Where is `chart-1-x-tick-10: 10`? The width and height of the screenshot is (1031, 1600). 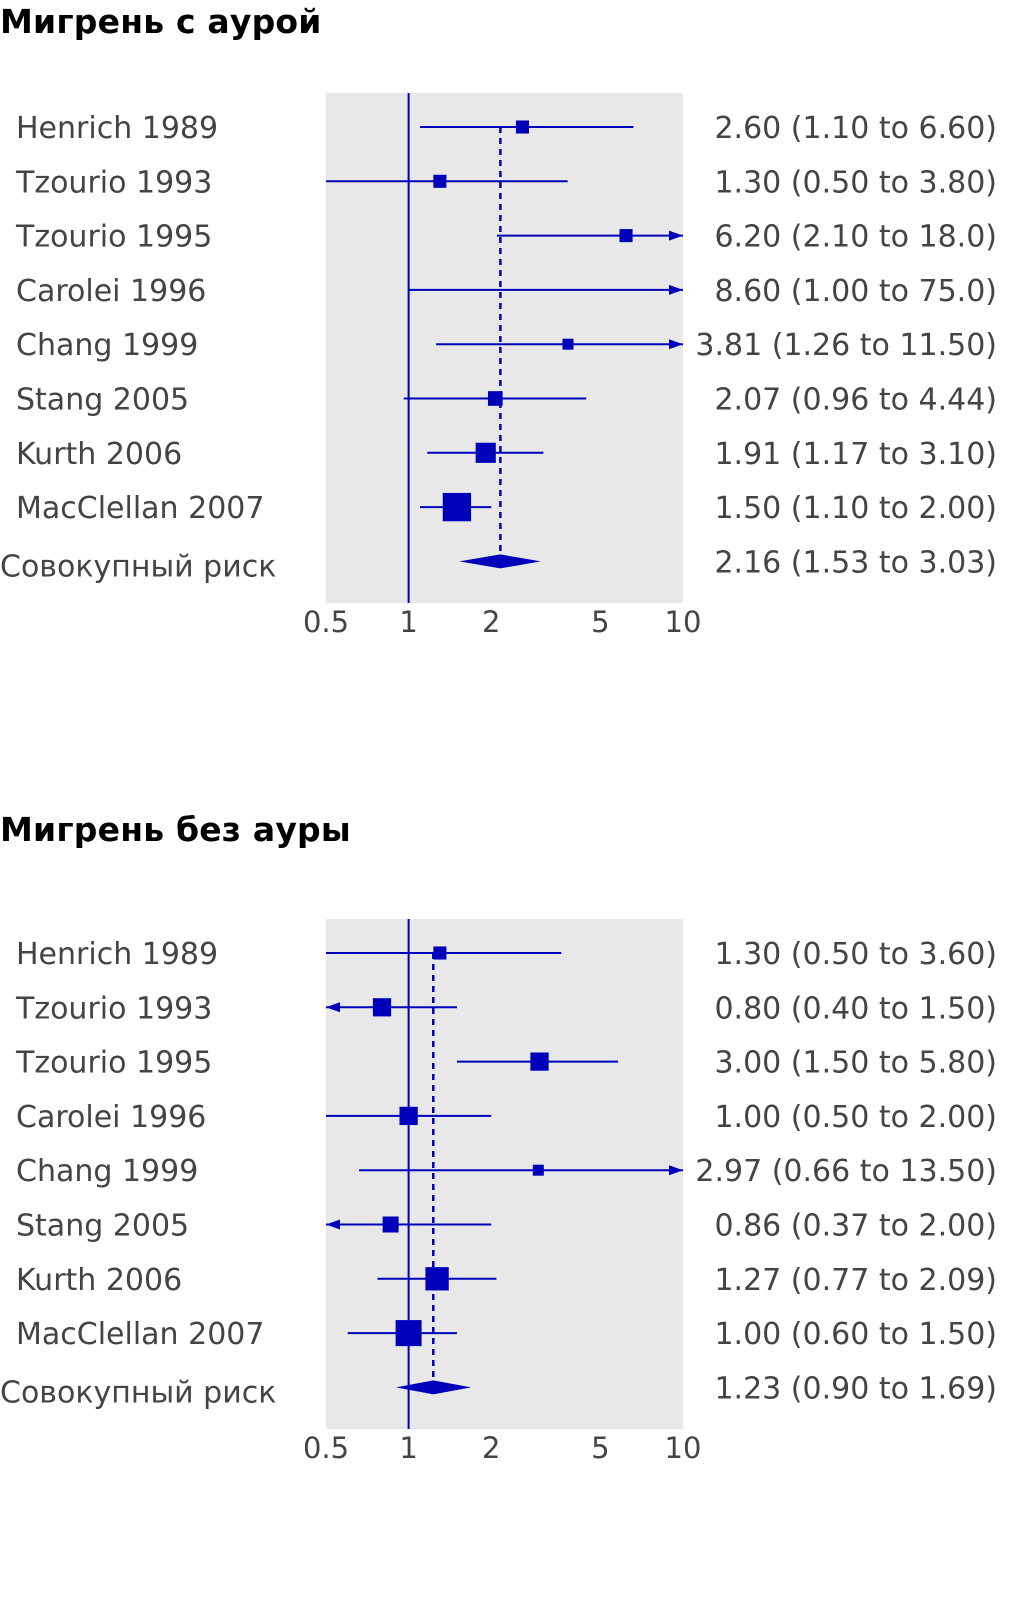
chart-1-x-tick-10: 10 is located at coordinates (683, 1448).